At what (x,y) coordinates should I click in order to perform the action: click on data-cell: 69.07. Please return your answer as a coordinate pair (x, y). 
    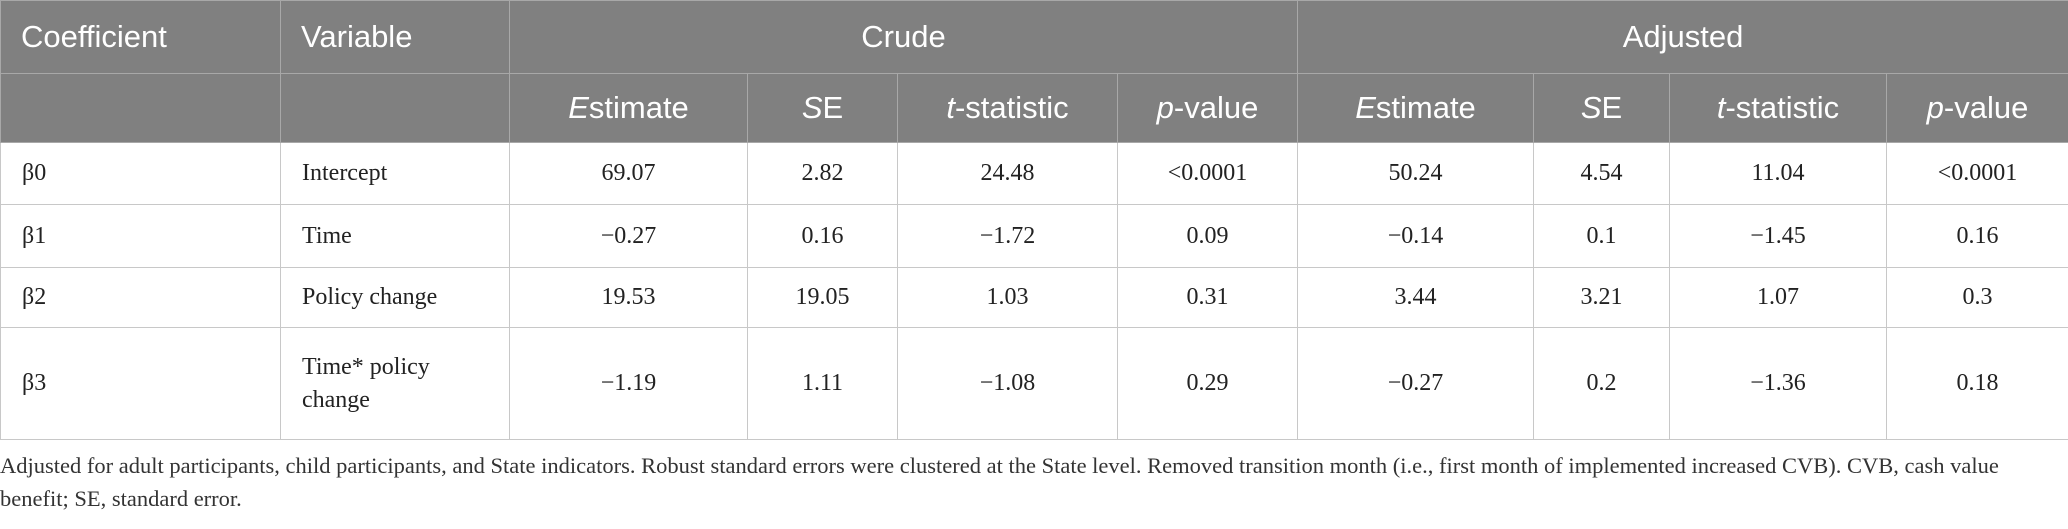
    Looking at the image, I should click on (628, 173).